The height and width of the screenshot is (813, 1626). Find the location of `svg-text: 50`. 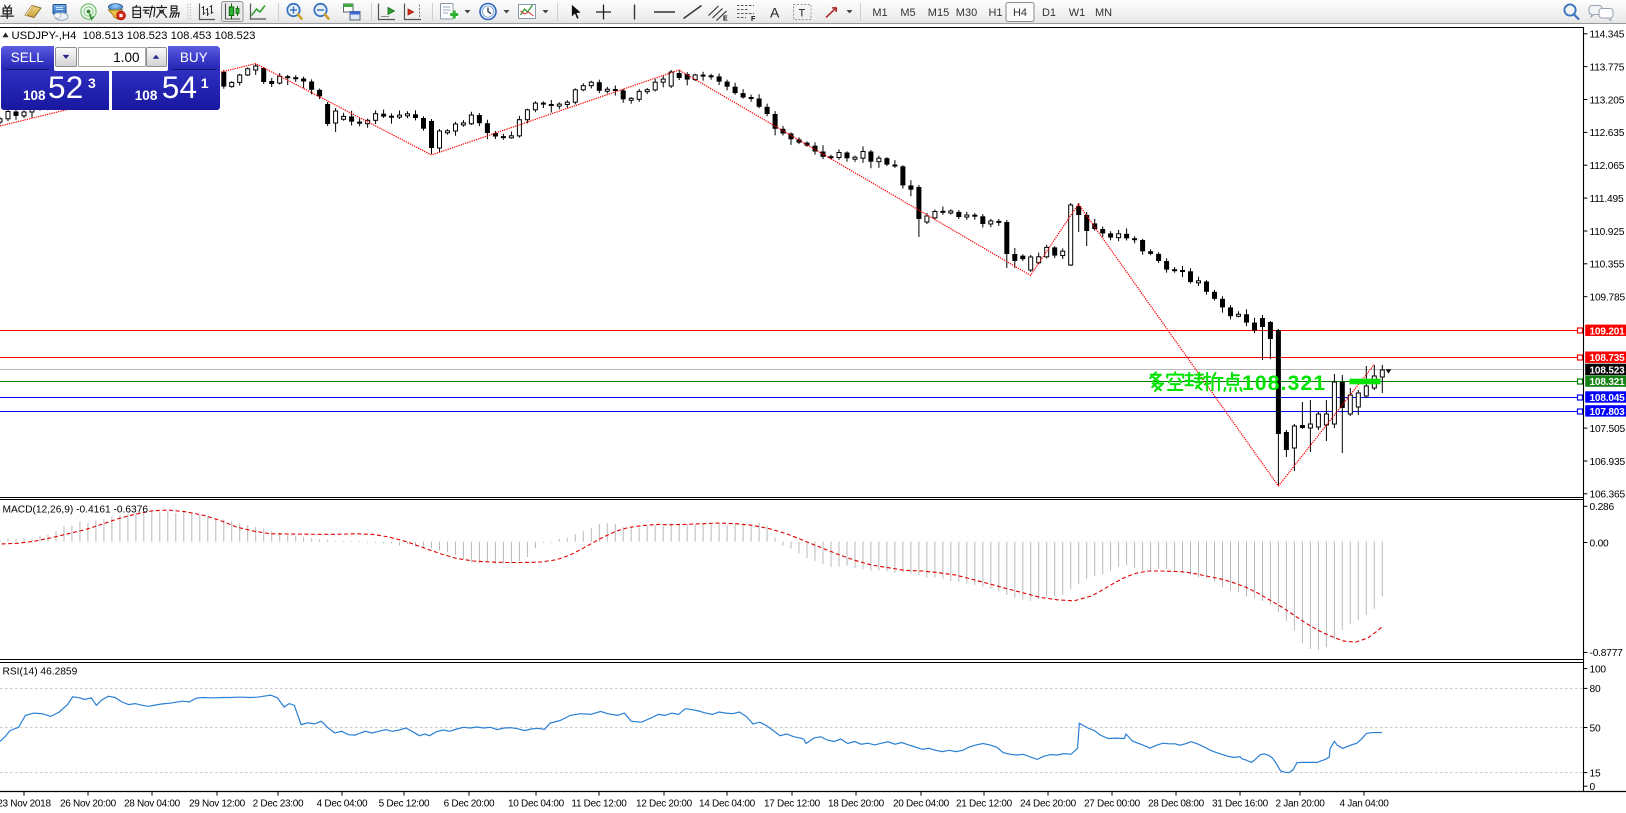

svg-text: 50 is located at coordinates (1595, 728).